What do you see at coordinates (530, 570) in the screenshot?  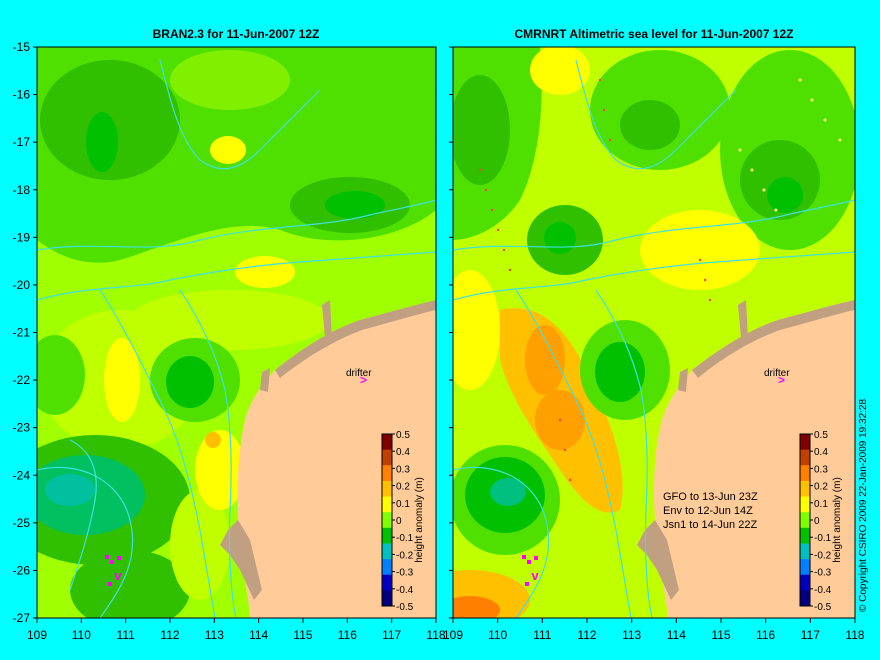 I see `right-drifter-track` at bounding box center [530, 570].